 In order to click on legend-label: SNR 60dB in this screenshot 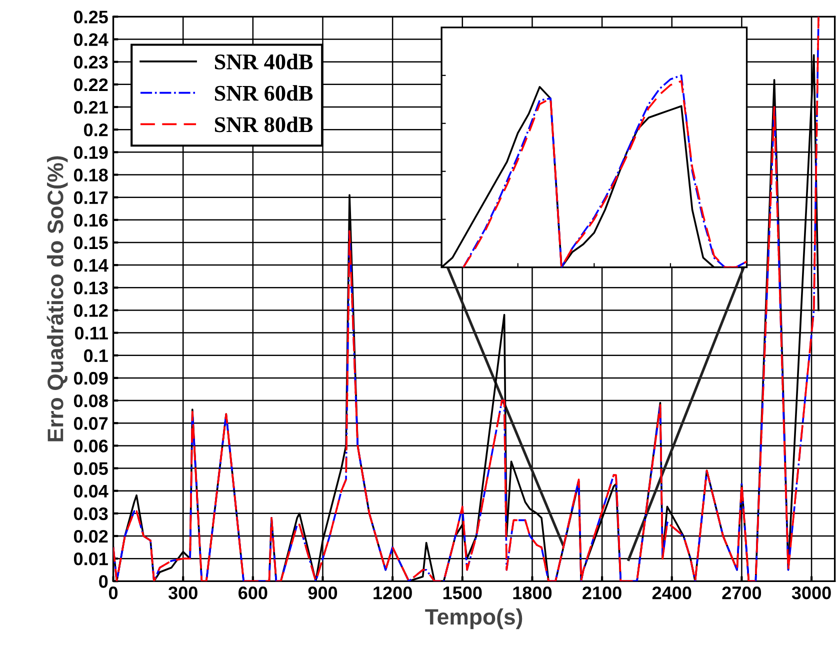, I will do `click(264, 93)`.